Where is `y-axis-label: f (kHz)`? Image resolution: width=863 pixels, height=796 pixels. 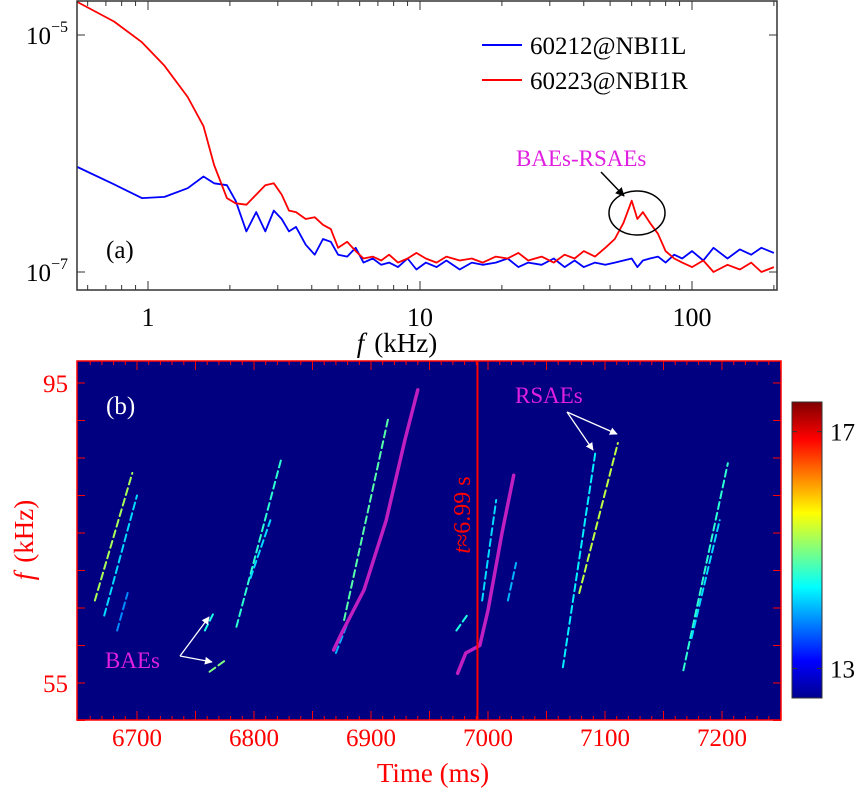
y-axis-label: f (kHz) is located at coordinates (24, 540).